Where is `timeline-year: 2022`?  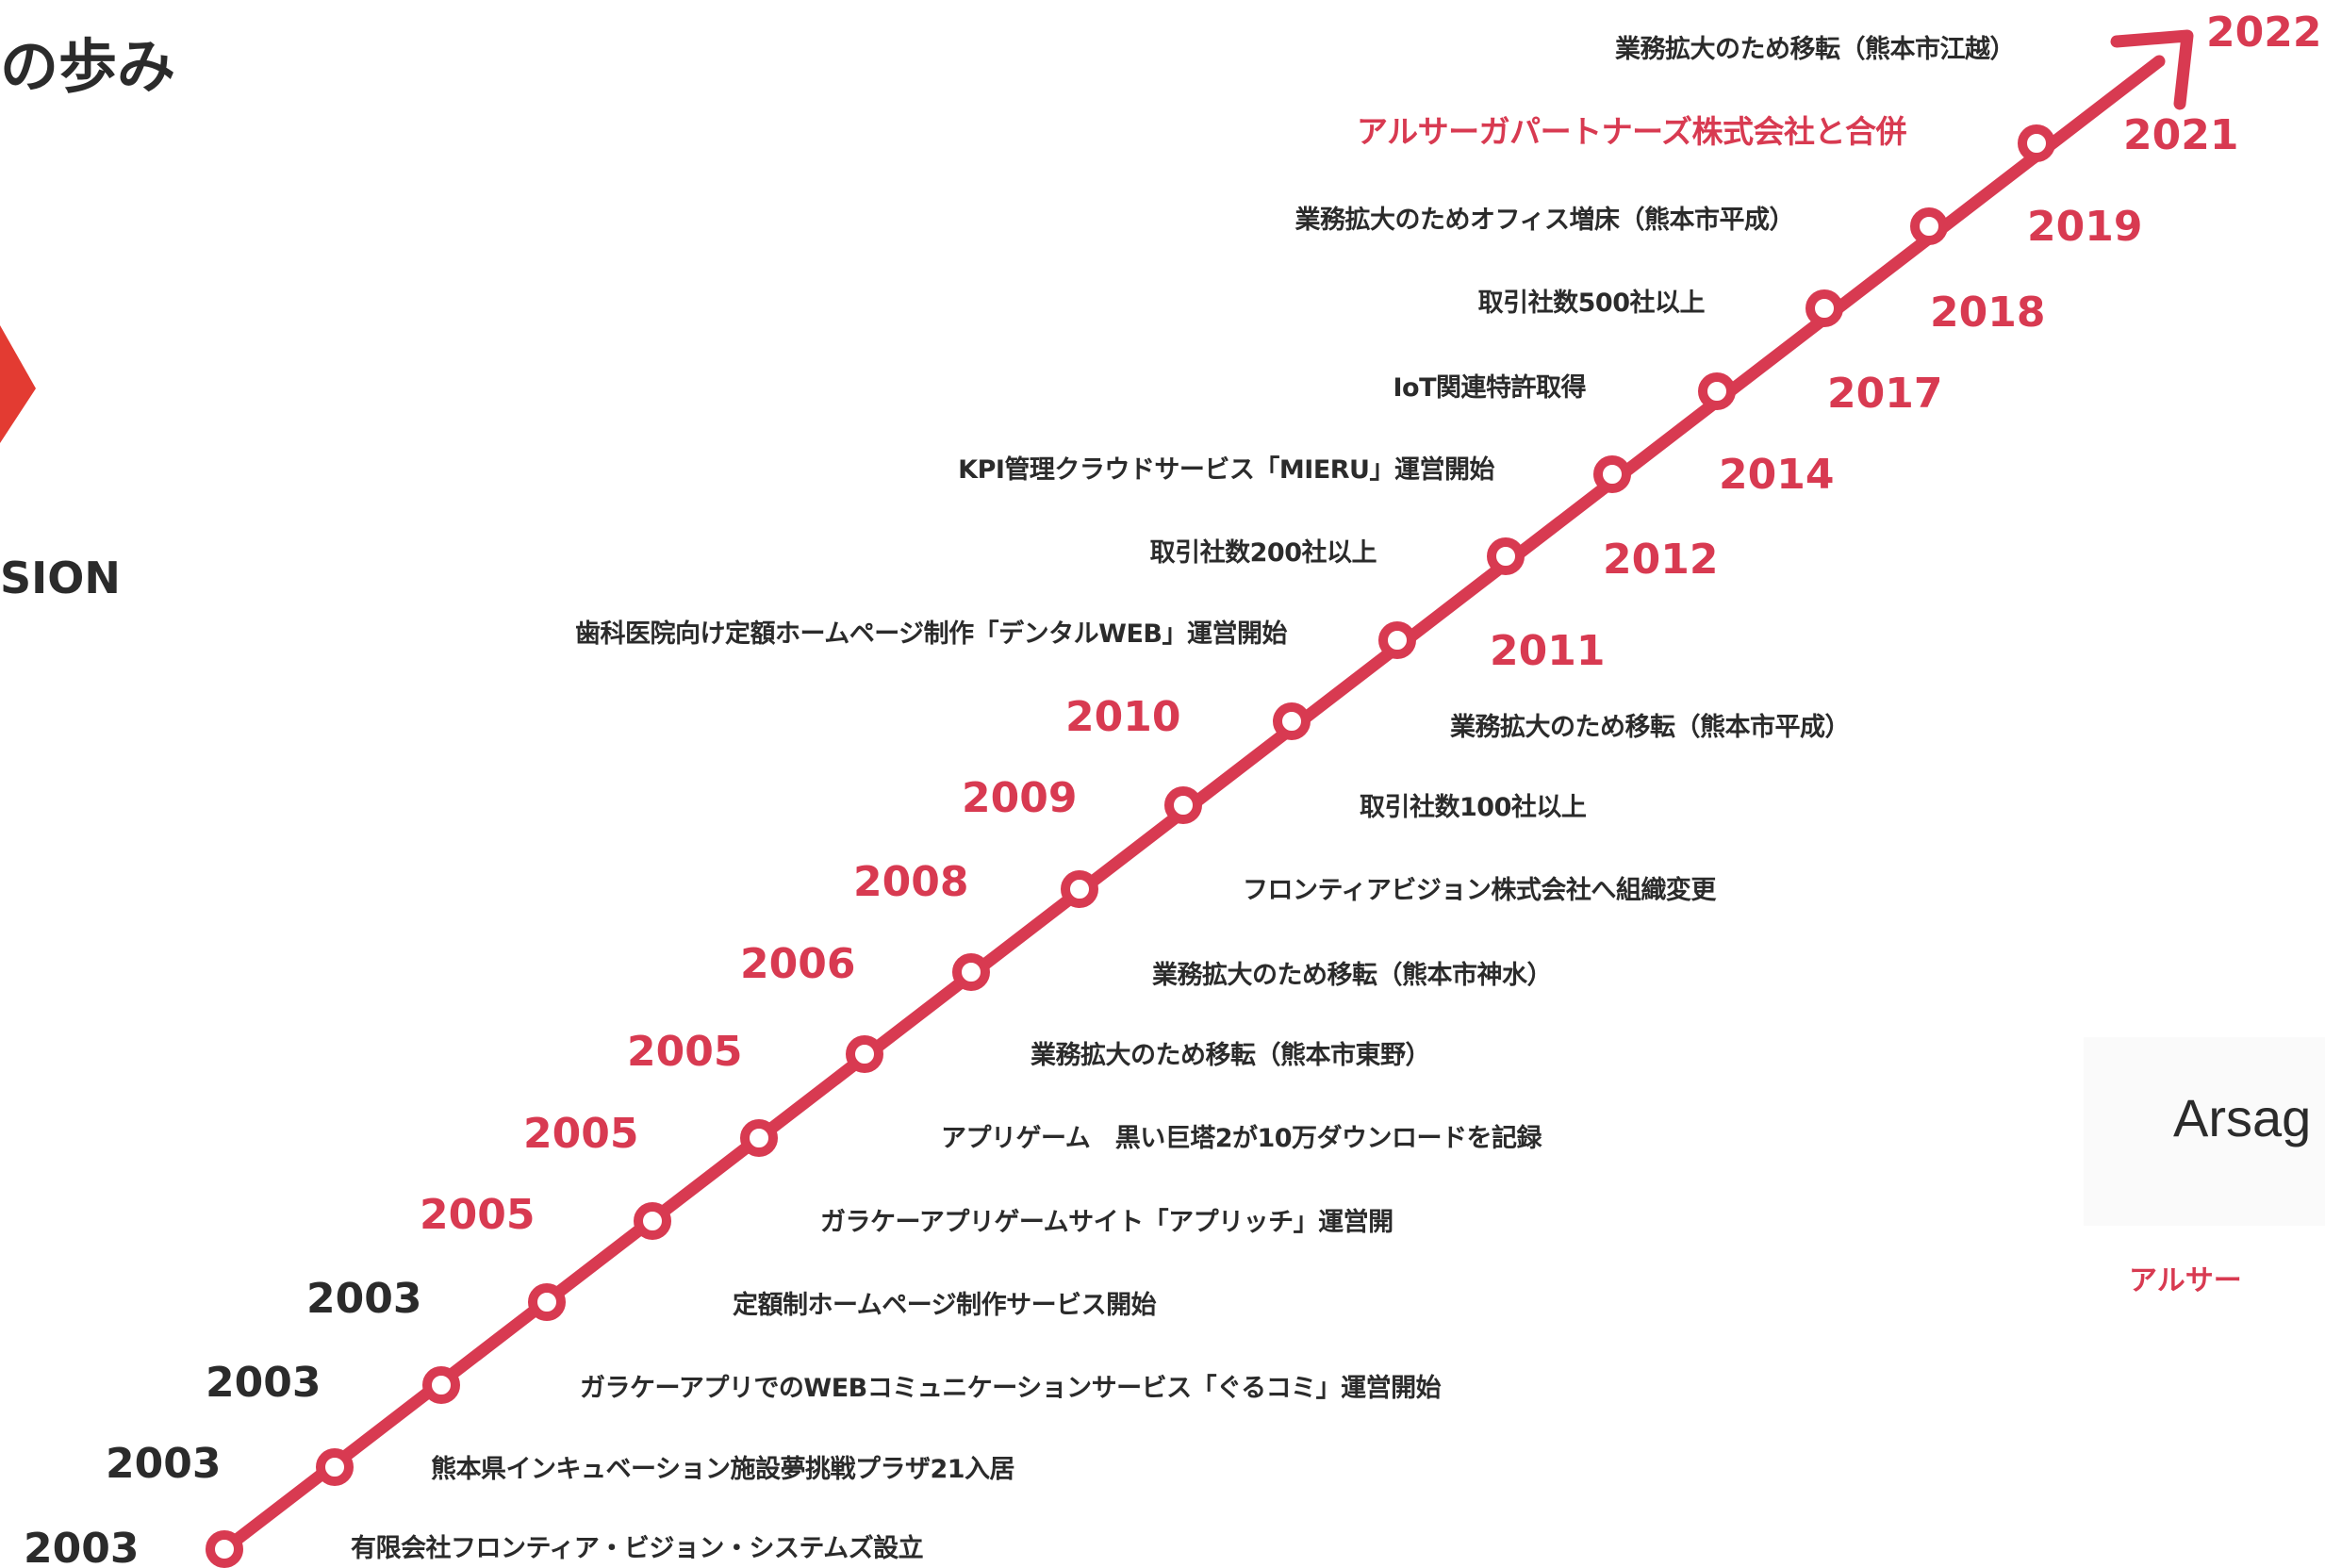 timeline-year: 2022 is located at coordinates (2264, 32).